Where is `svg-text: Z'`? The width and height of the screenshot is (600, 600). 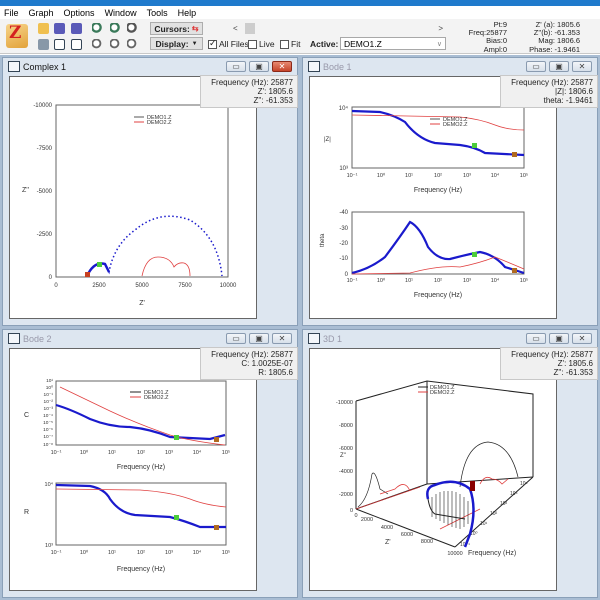
svg-text: Z' is located at coordinates (142, 303).